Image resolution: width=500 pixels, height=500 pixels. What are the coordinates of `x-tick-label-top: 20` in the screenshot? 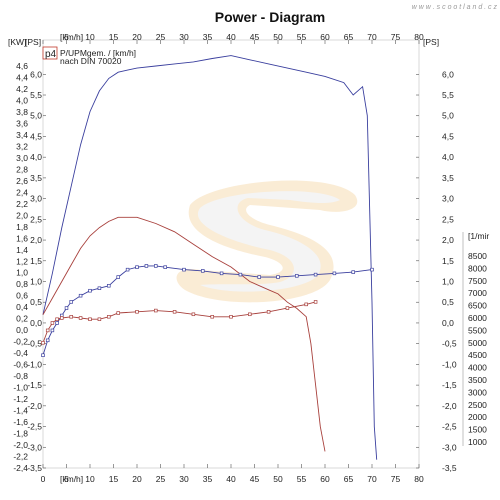 It's located at (137, 37).